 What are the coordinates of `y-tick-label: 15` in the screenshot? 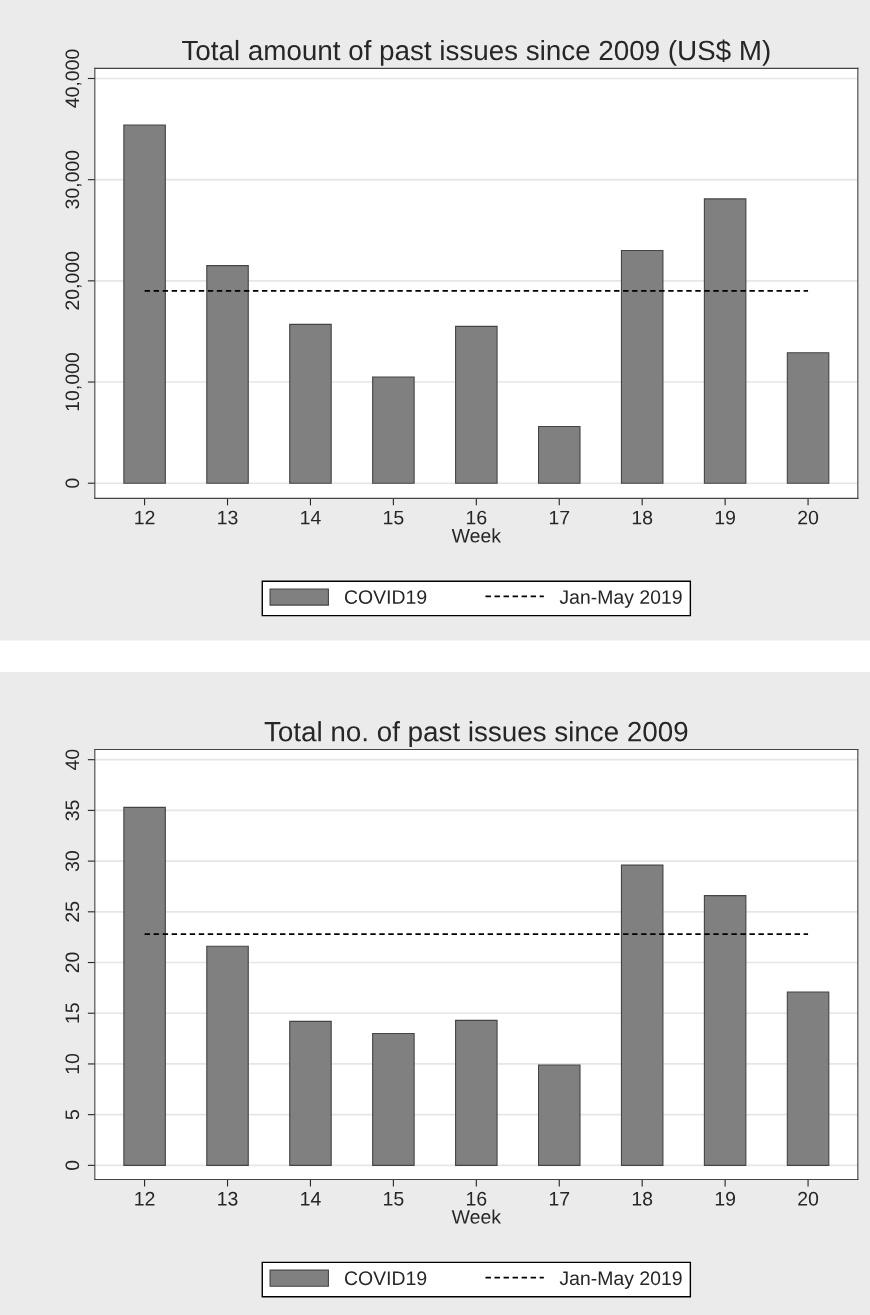 It's located at (72, 1013).